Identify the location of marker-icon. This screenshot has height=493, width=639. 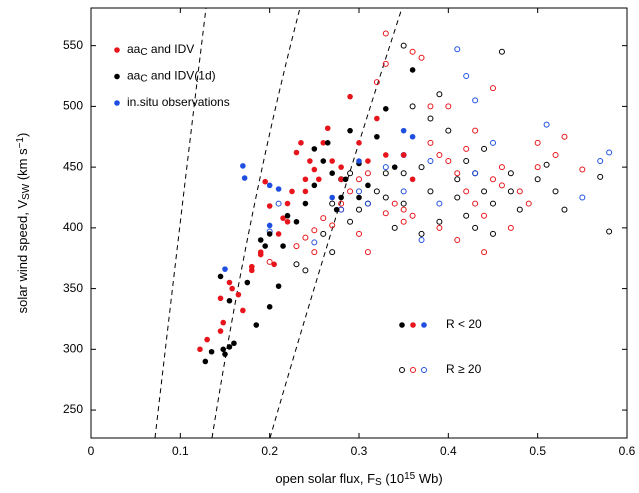
(402, 325).